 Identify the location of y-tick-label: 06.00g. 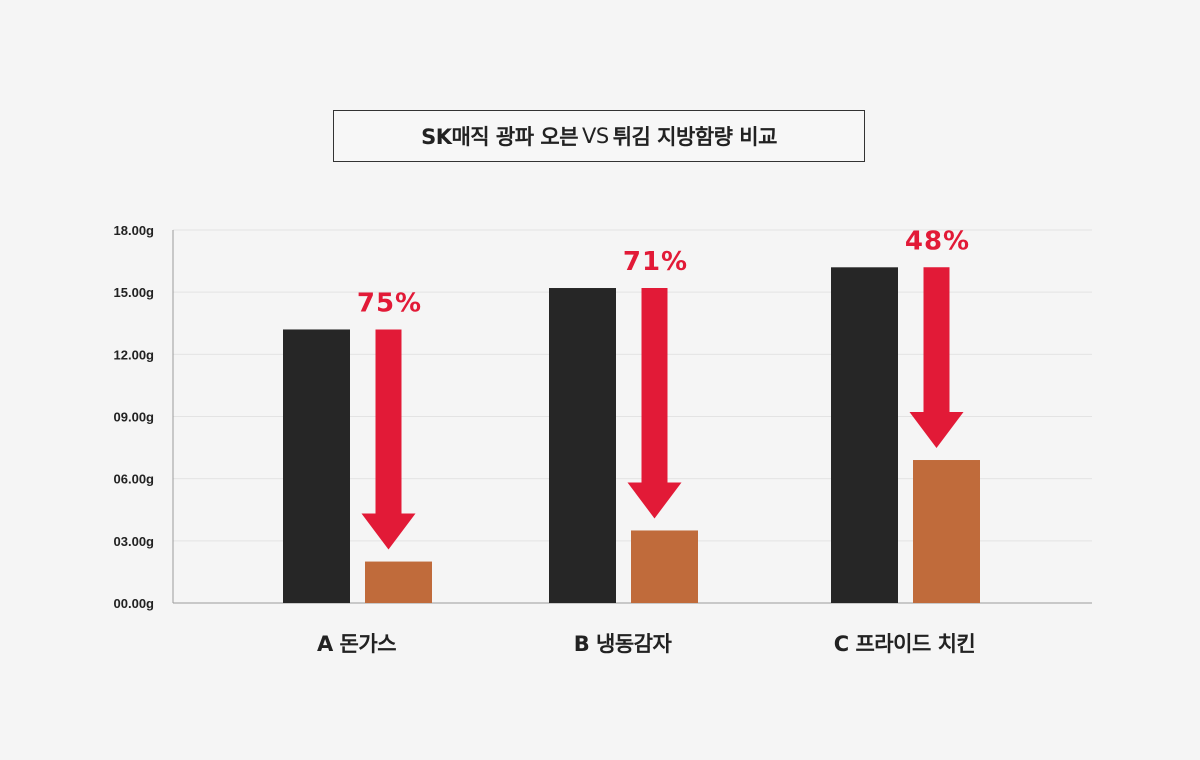
(134, 479).